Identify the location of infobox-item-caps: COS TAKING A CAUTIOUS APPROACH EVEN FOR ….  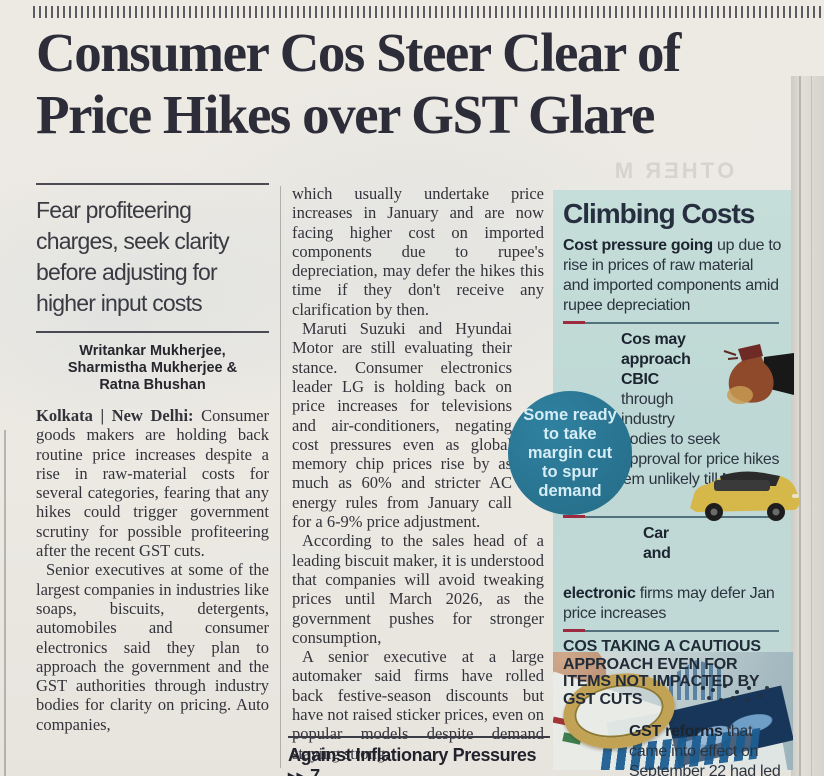
(673, 673).